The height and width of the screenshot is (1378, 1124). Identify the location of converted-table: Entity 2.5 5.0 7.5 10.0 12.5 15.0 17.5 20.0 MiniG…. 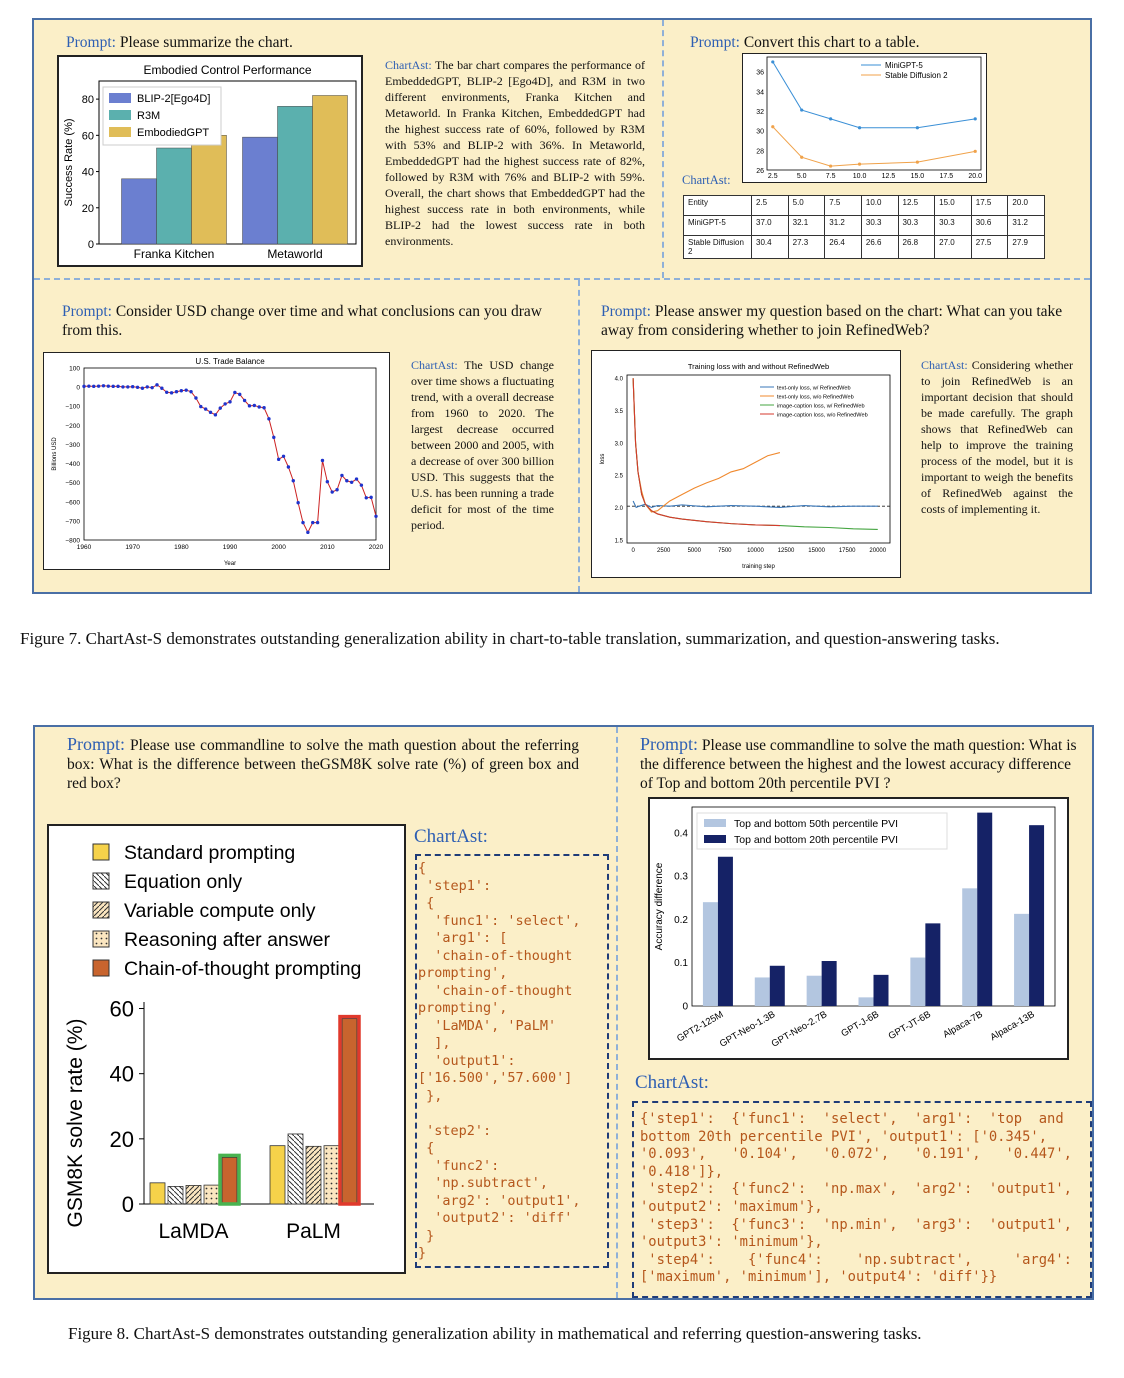
(864, 227).